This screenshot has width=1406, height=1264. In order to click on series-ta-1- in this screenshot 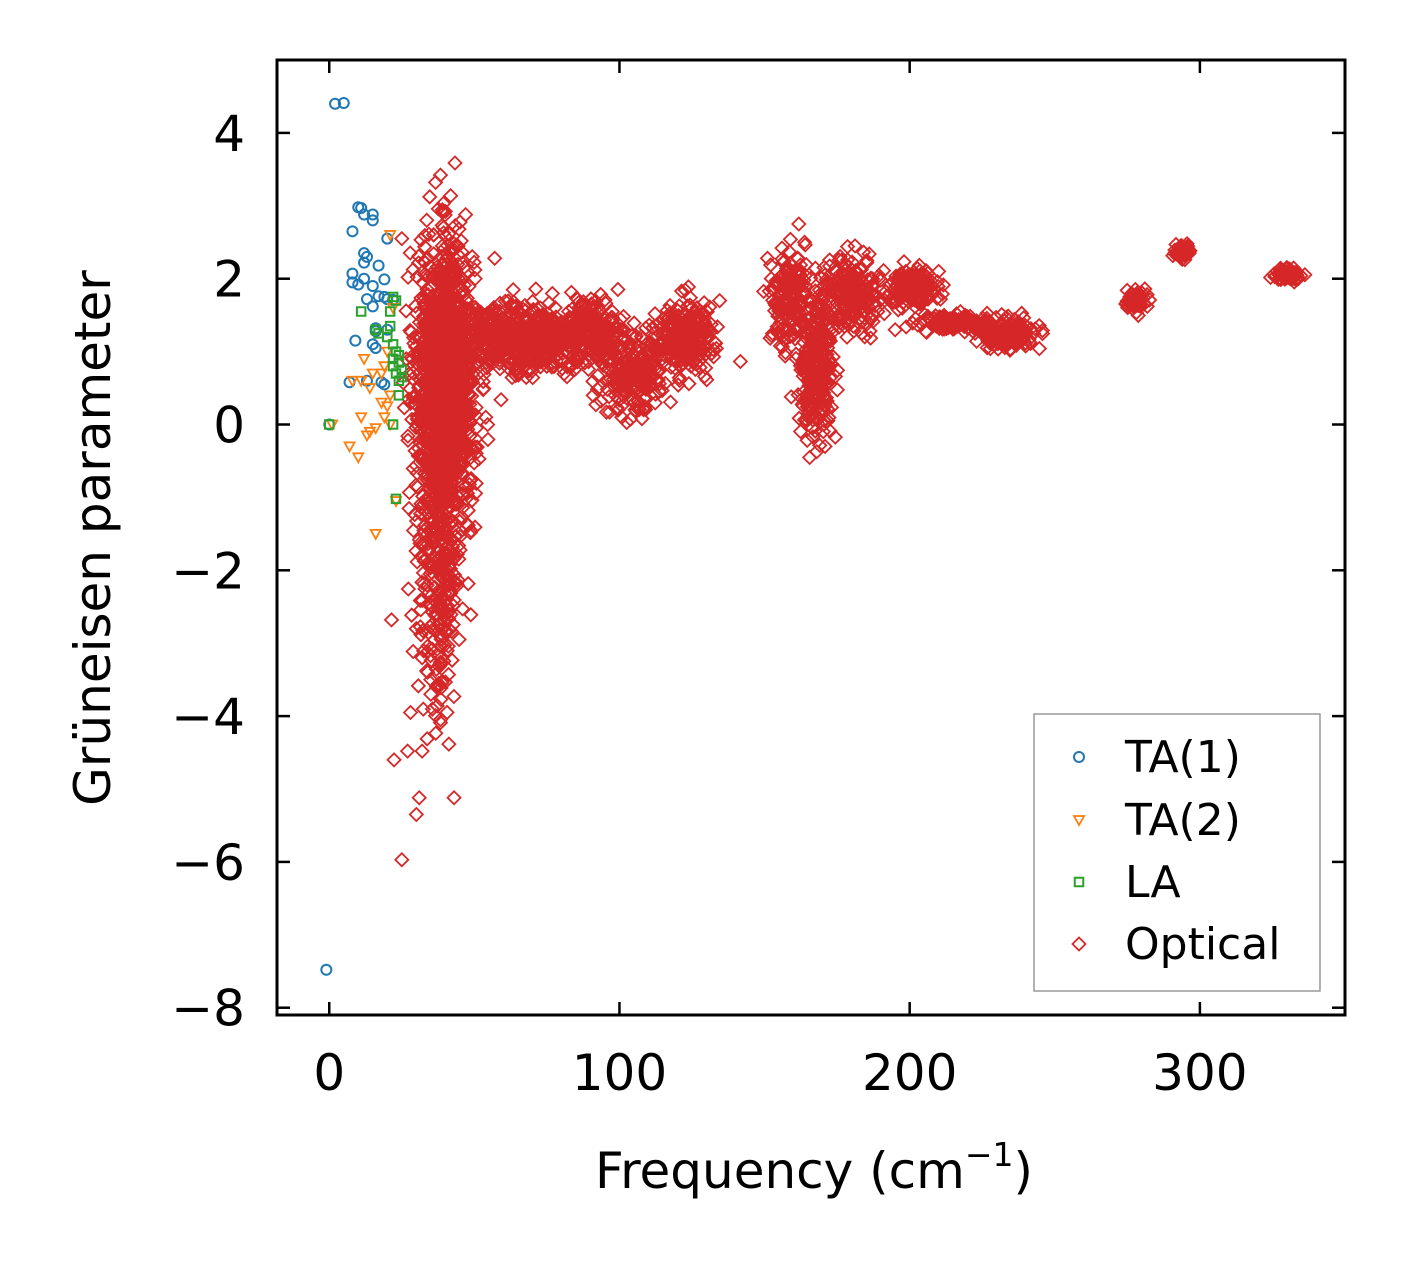, I will do `click(360, 536)`.